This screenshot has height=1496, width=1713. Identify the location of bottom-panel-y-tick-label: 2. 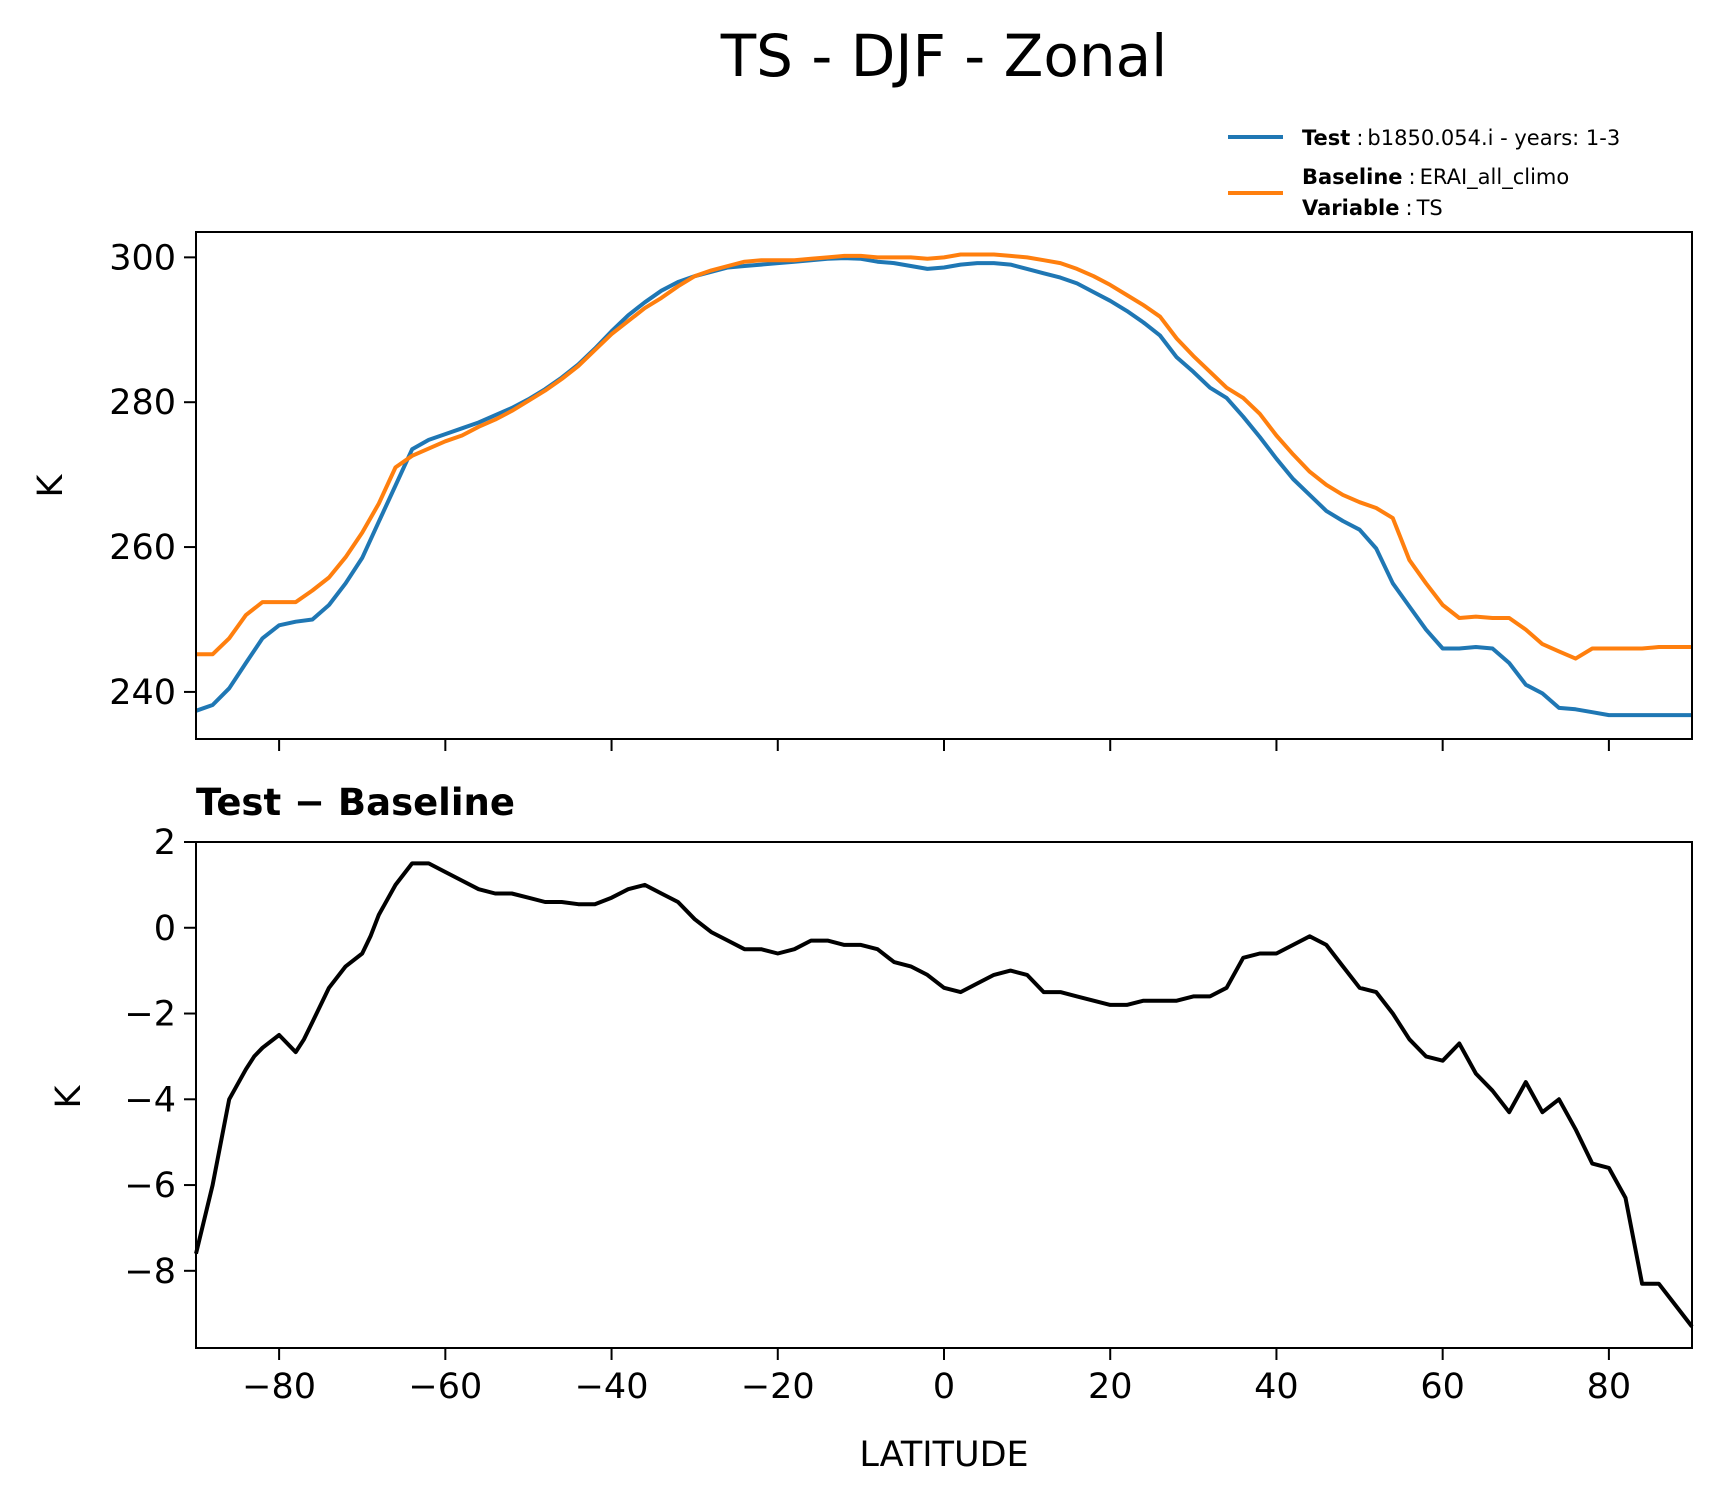
(165, 843).